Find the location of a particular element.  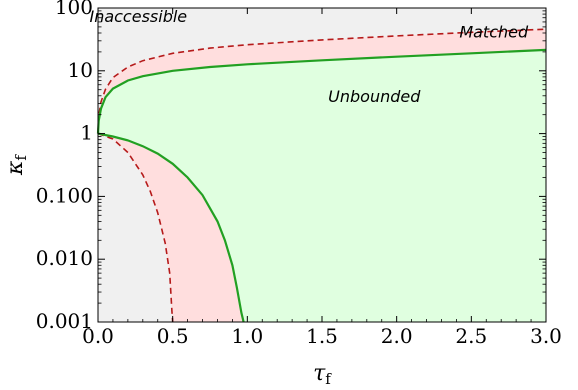

y-tick-label: 100 is located at coordinates (74, 9).